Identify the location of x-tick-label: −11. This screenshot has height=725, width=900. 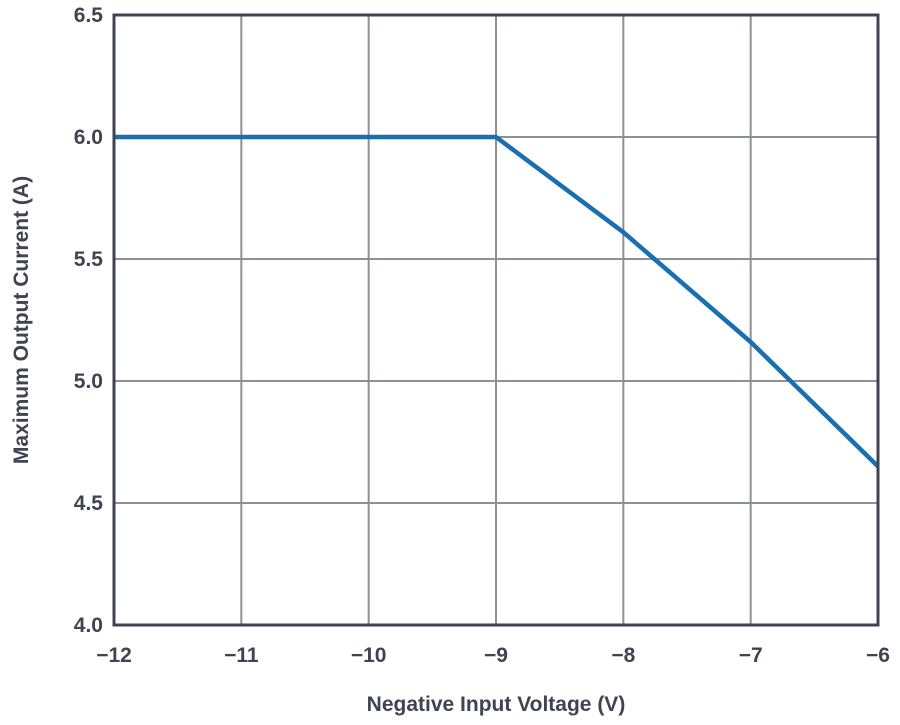
(241, 655).